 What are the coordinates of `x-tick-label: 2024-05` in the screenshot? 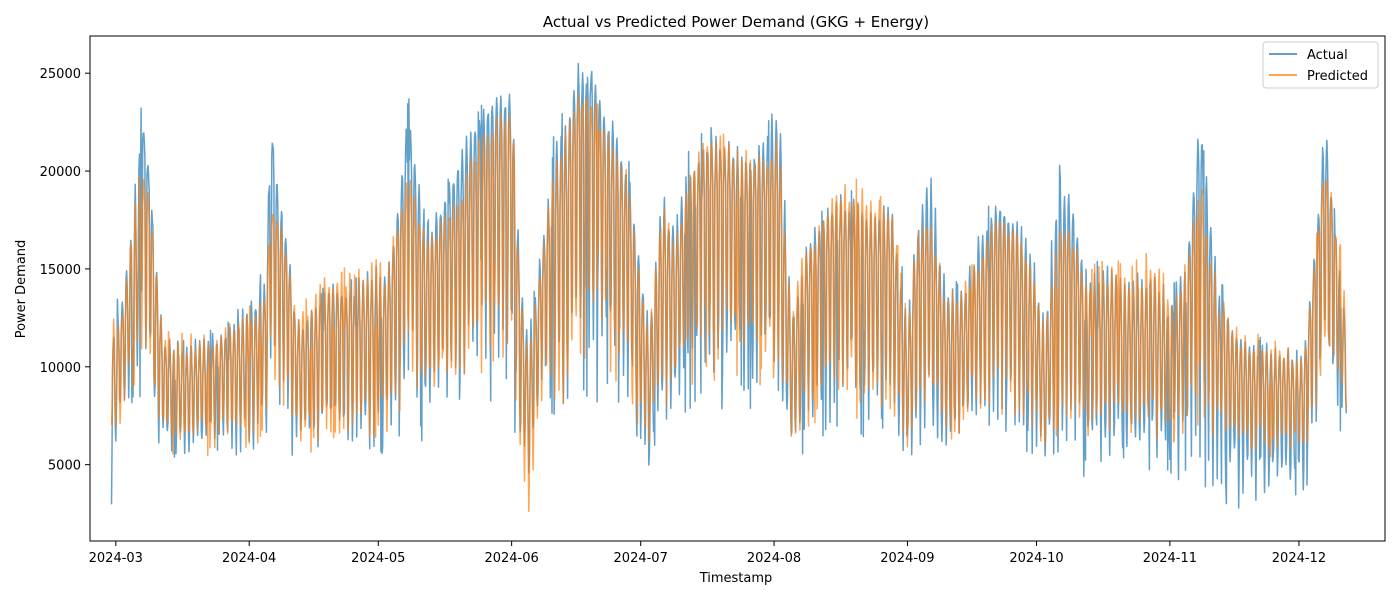 It's located at (378, 558).